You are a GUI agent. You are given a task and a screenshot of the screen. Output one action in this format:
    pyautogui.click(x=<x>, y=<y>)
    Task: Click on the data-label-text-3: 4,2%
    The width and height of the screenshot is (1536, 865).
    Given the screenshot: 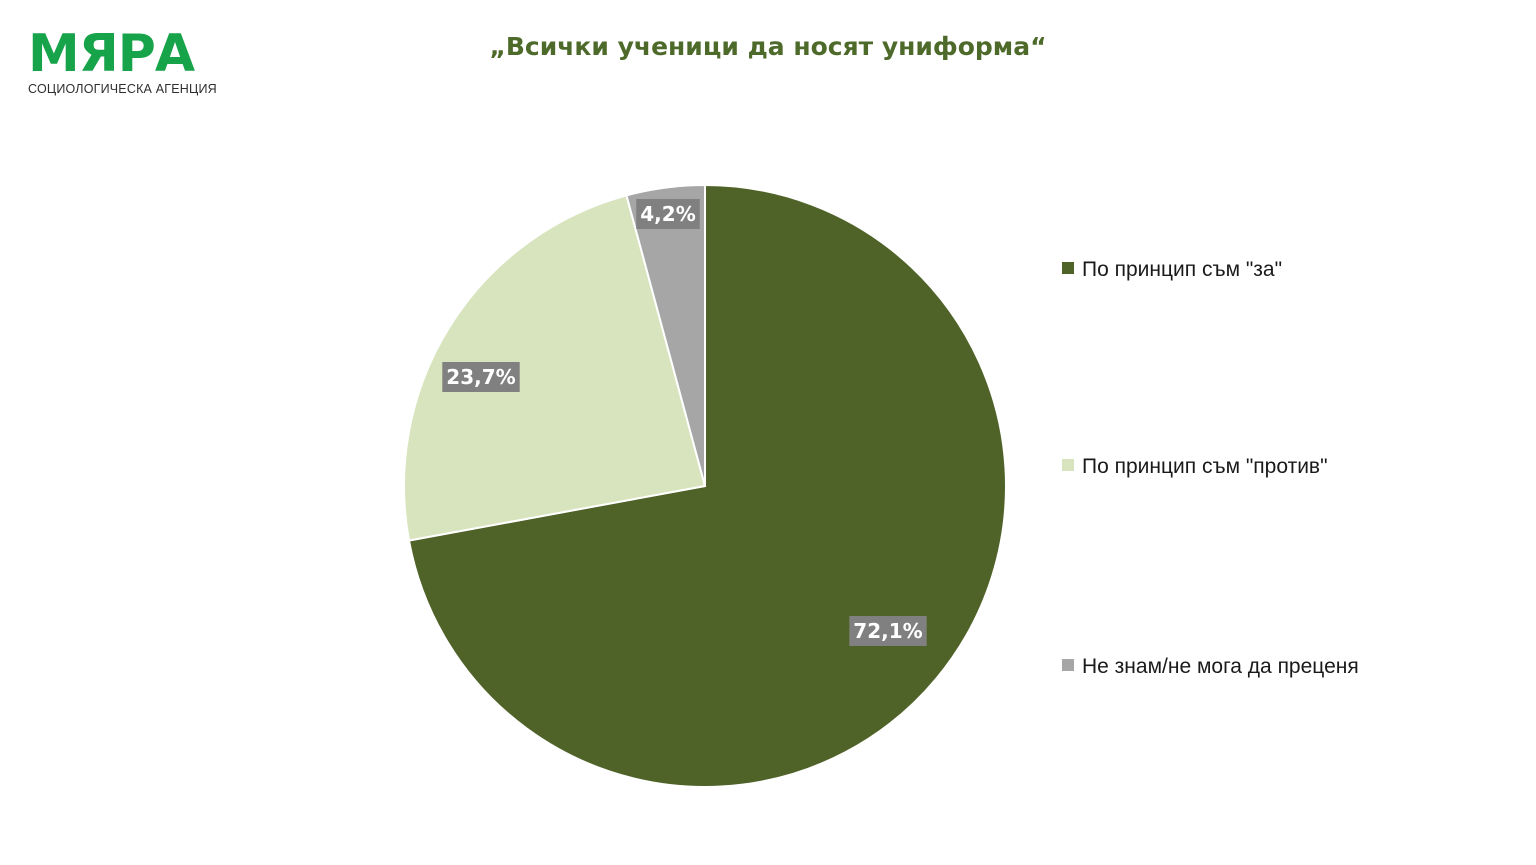 What is the action you would take?
    pyautogui.click(x=667, y=214)
    